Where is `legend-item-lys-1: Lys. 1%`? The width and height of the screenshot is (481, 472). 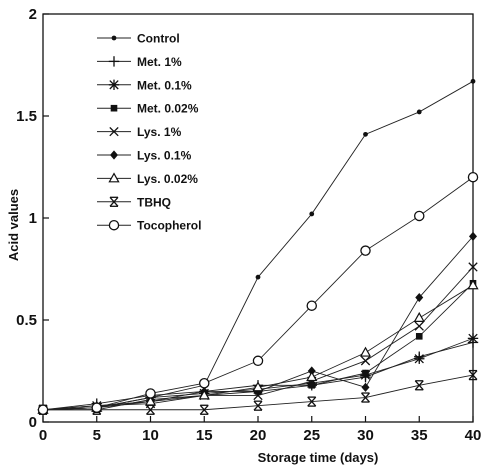 legend-item-lys-1: Lys. 1% is located at coordinates (139, 132).